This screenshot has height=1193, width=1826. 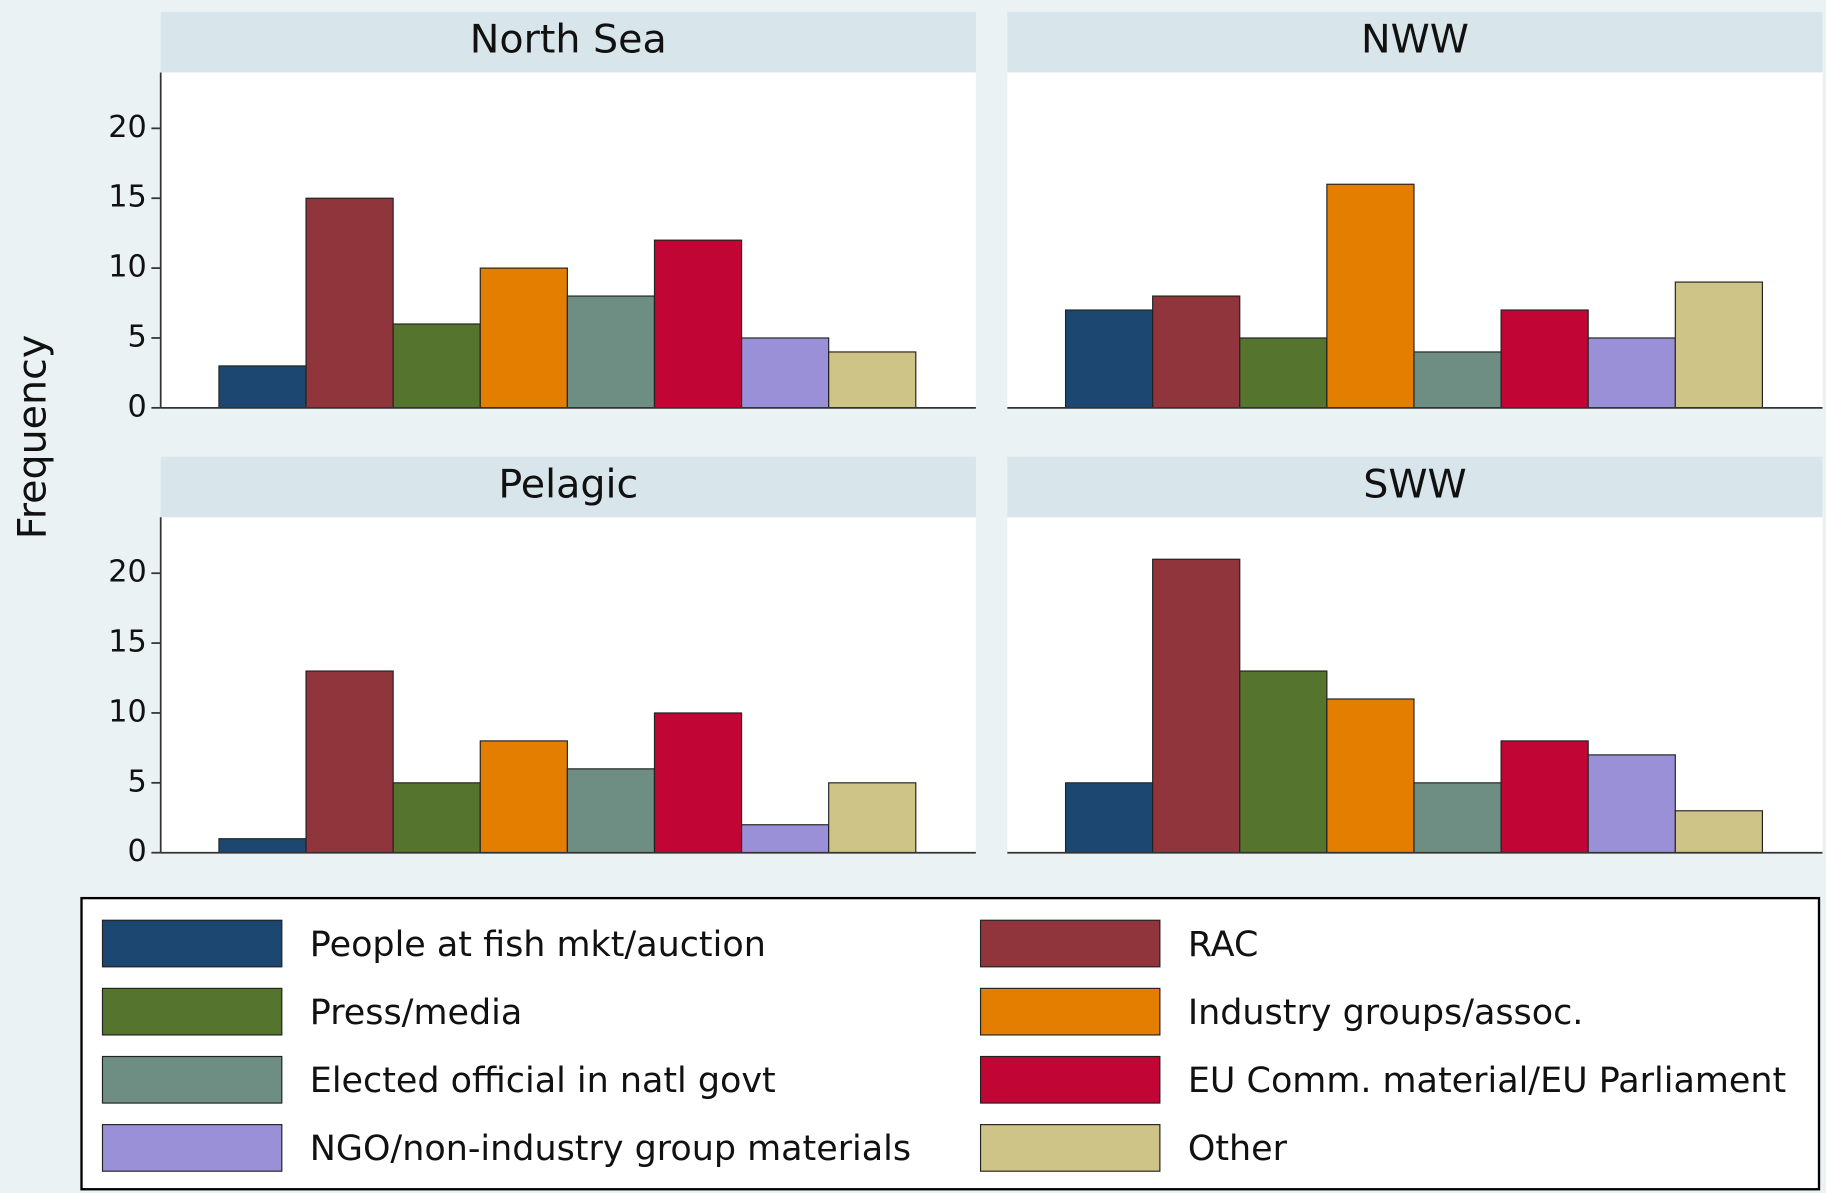 I want to click on legend-label: Elected official in natl govt, so click(x=543, y=1081).